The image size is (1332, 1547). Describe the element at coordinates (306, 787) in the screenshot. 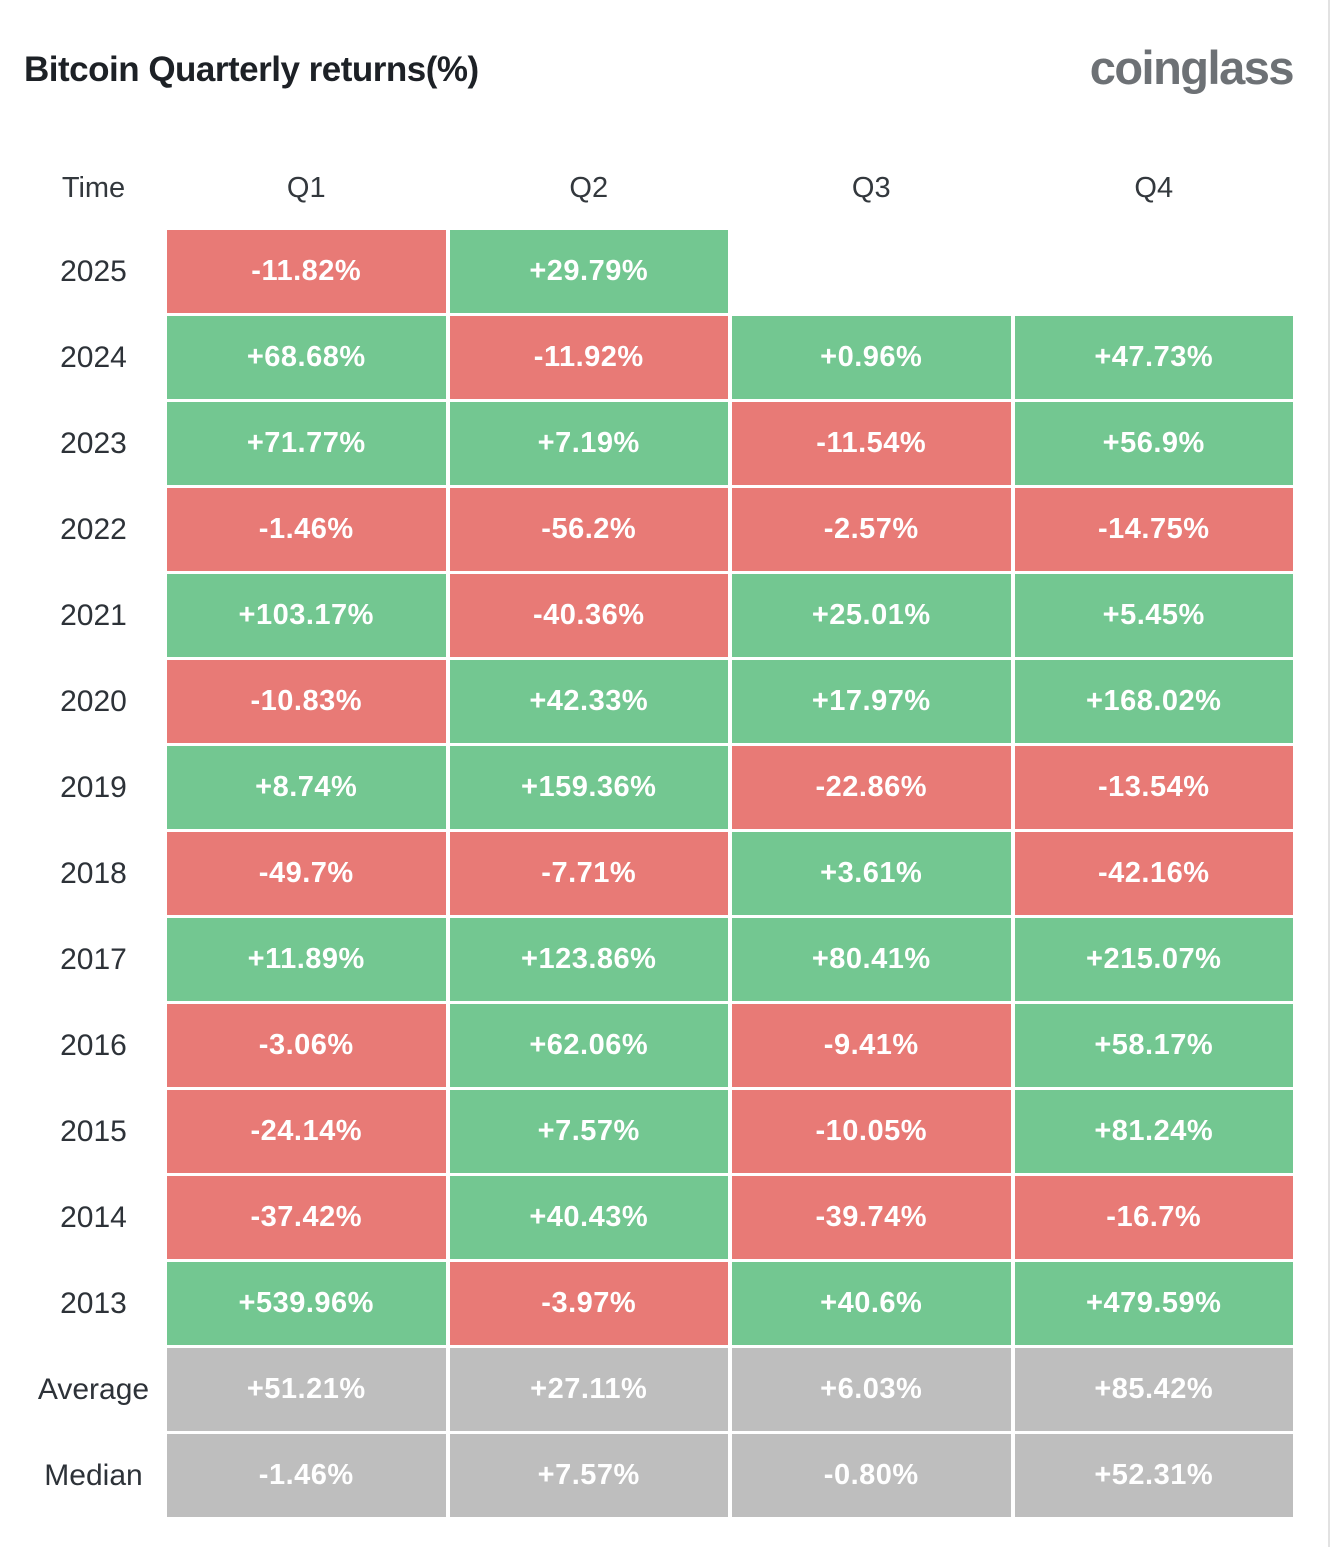

I see `return-cell-2019-q1: +8.74%` at that location.